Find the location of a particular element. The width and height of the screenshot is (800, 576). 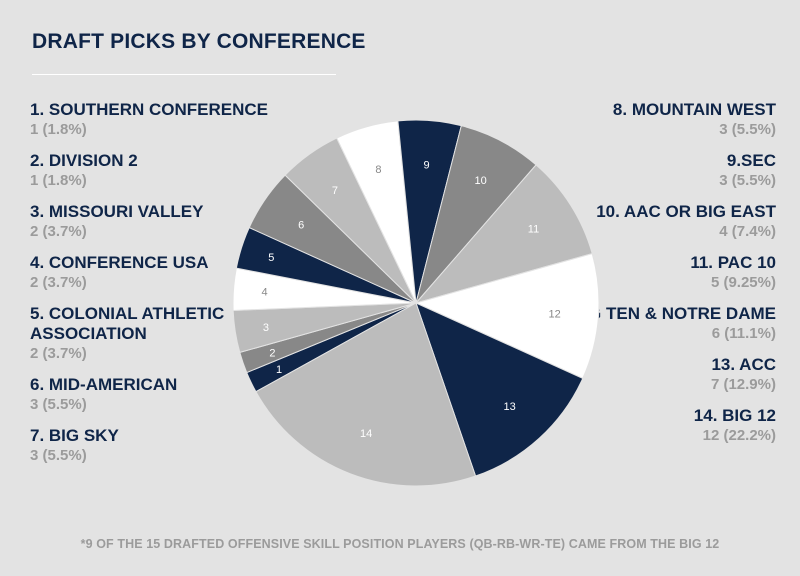

legend-entry: 3. MISSOURI VALLEY 2 (3.7%) is located at coordinates (150, 222).